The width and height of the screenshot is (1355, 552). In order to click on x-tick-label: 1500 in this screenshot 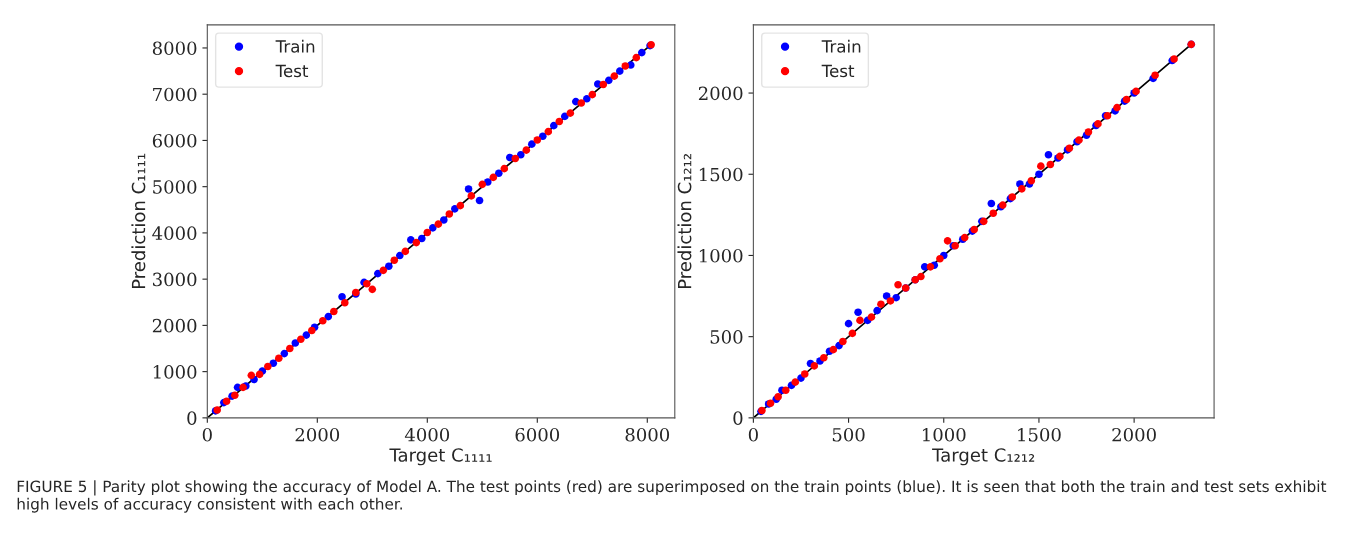, I will do `click(1039, 434)`.